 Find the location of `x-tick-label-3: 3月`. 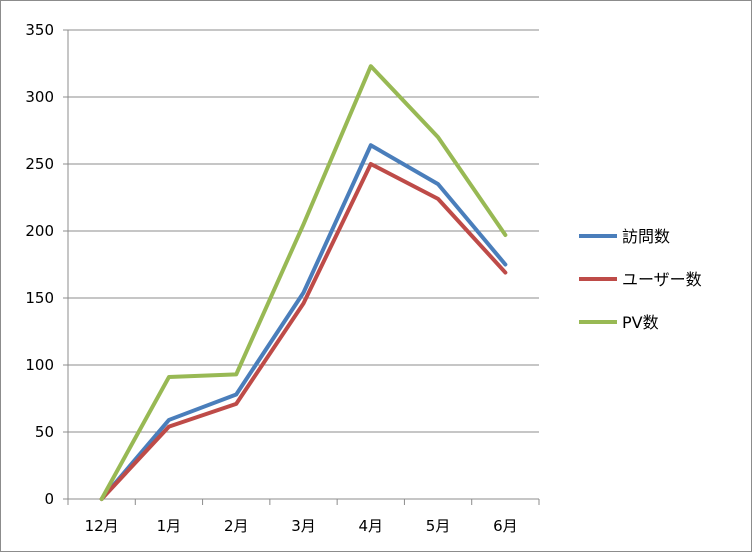

x-tick-label-3: 3月 is located at coordinates (303, 526).